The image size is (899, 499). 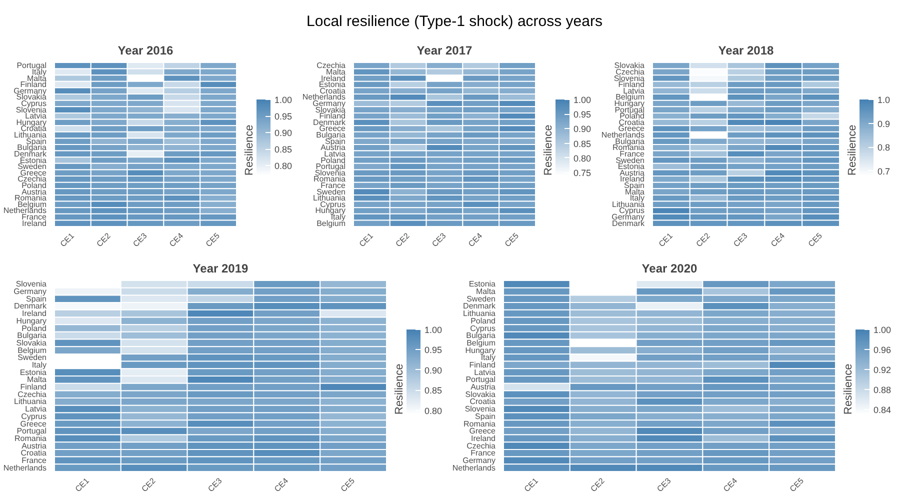 What do you see at coordinates (883, 390) in the screenshot?
I see `color-bar-label: 0.88` at bounding box center [883, 390].